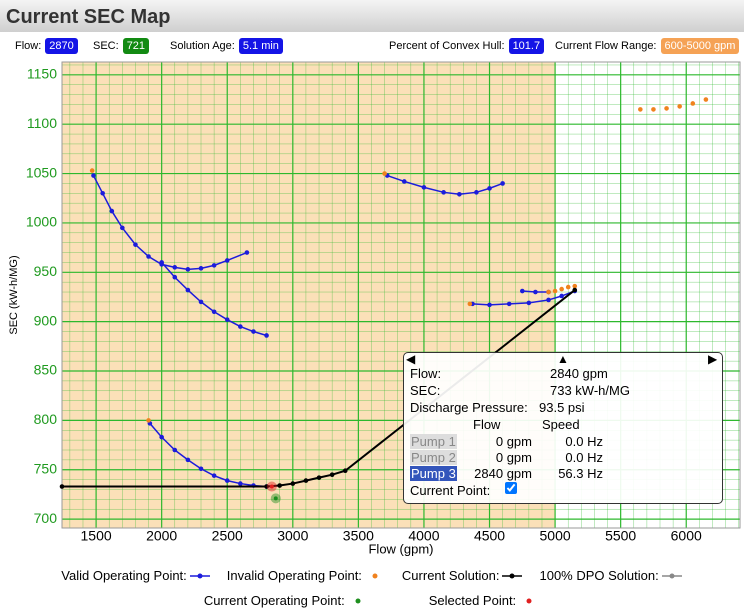 The height and width of the screenshot is (611, 744). I want to click on x-tick-label: 2500, so click(227, 536).